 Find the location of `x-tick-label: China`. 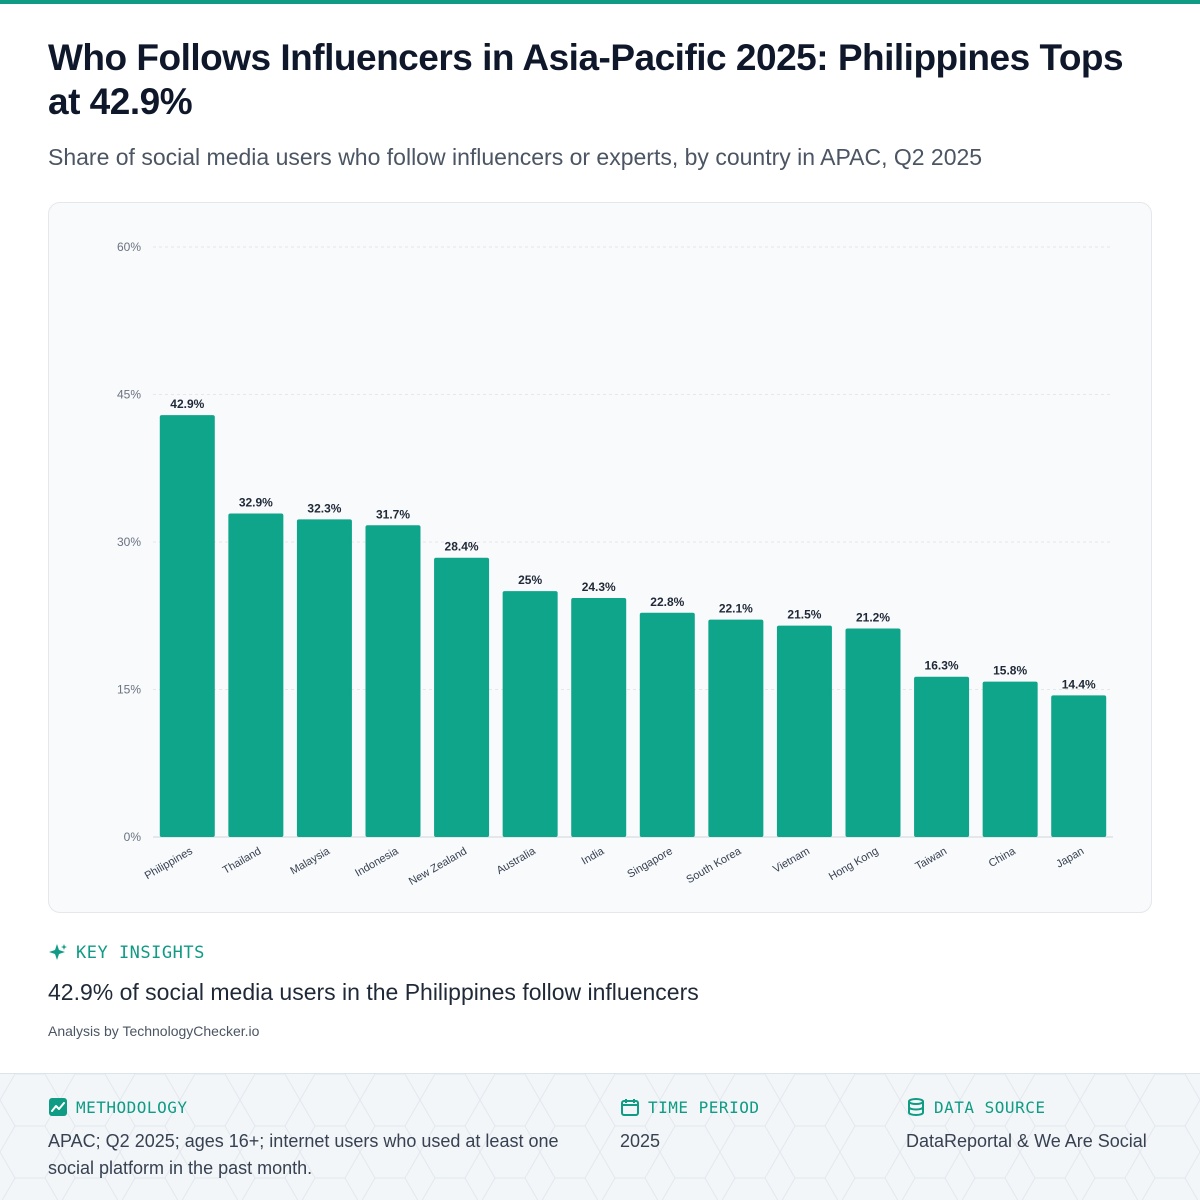

x-tick-label: China is located at coordinates (1003, 857).